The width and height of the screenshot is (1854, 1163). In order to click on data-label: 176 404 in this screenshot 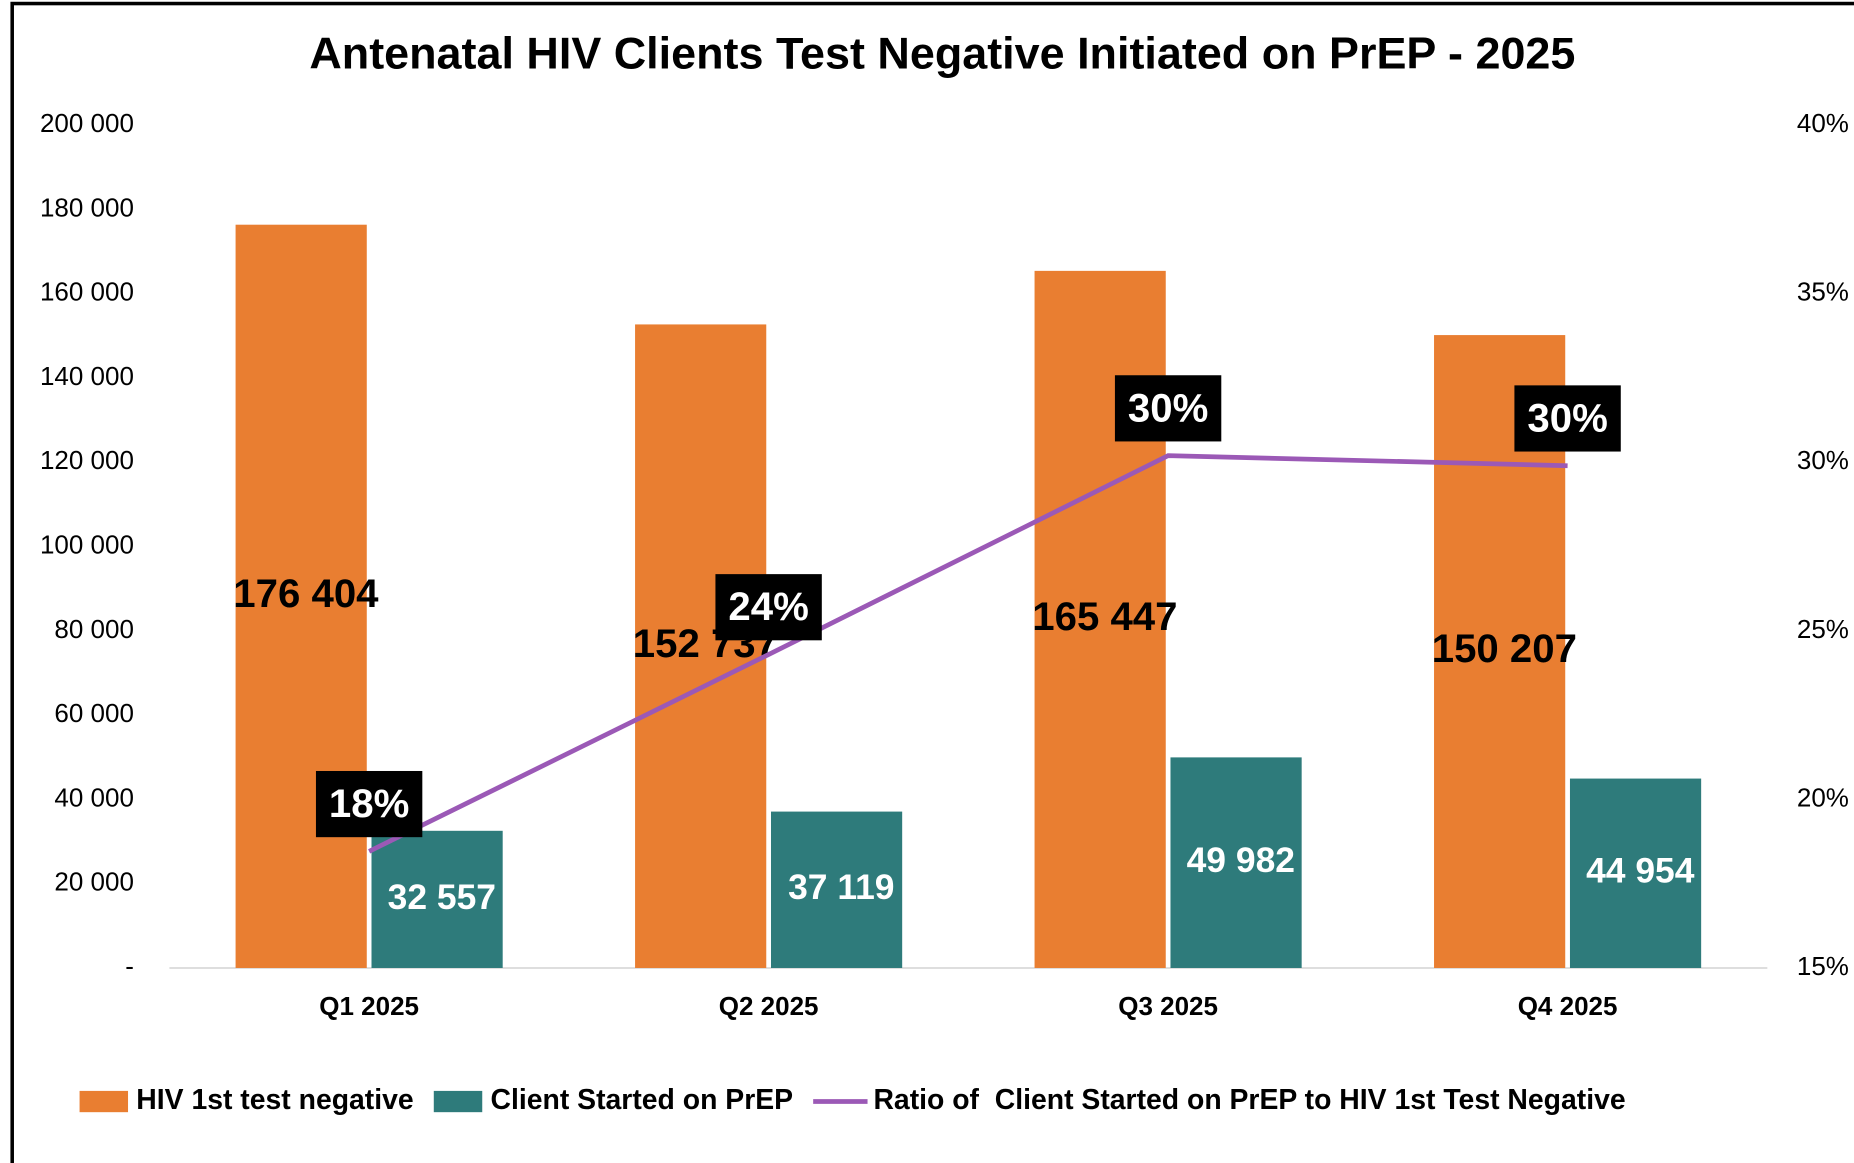, I will do `click(306, 593)`.